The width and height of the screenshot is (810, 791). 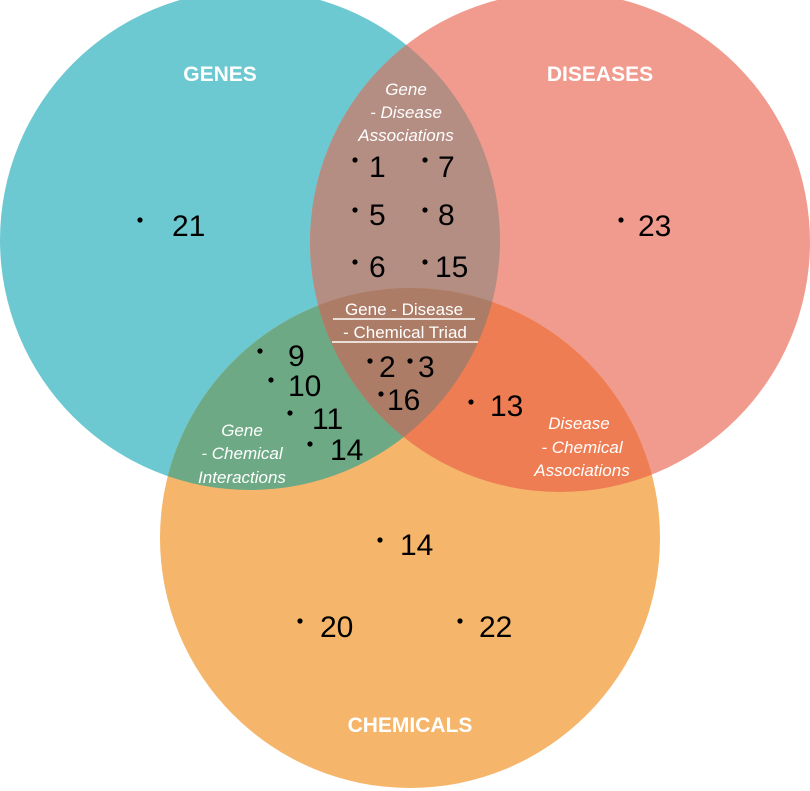 What do you see at coordinates (188, 226) in the screenshot?
I see `item-number: 21` at bounding box center [188, 226].